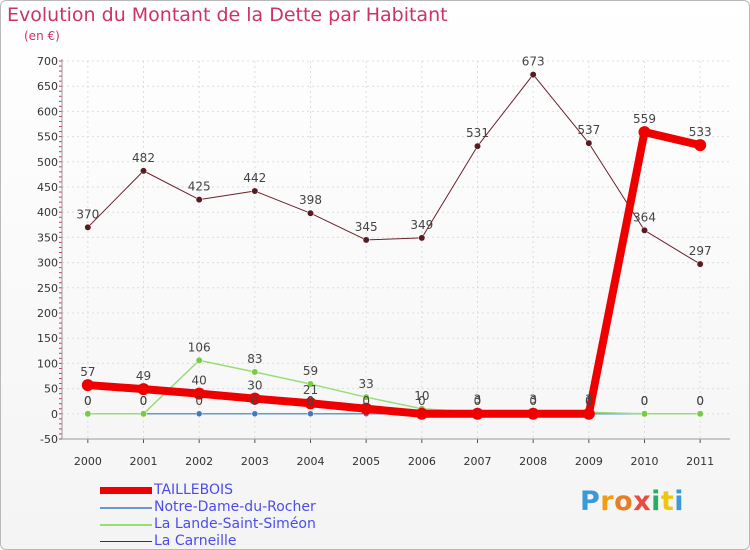 The width and height of the screenshot is (750, 550). I want to click on data-label: 370, so click(87, 214).